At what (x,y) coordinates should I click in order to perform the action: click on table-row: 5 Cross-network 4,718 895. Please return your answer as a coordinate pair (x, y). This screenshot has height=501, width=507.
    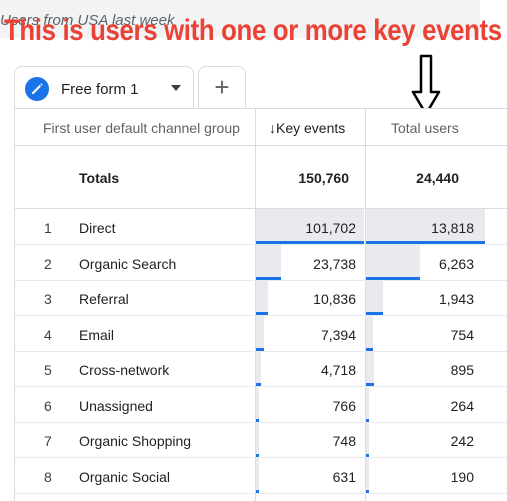
    Looking at the image, I should click on (261, 369).